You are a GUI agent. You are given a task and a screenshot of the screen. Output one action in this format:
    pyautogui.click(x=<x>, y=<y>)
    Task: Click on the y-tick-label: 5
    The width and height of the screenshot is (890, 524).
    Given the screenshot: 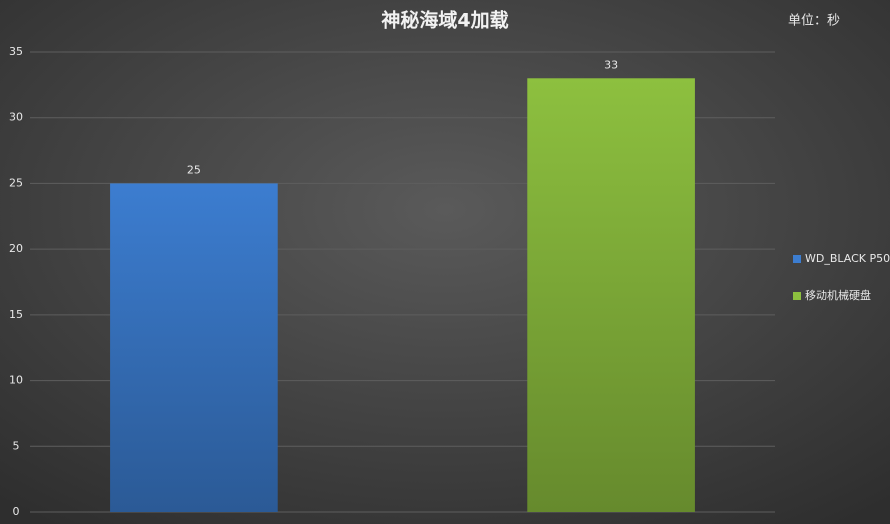 What is the action you would take?
    pyautogui.click(x=16, y=445)
    